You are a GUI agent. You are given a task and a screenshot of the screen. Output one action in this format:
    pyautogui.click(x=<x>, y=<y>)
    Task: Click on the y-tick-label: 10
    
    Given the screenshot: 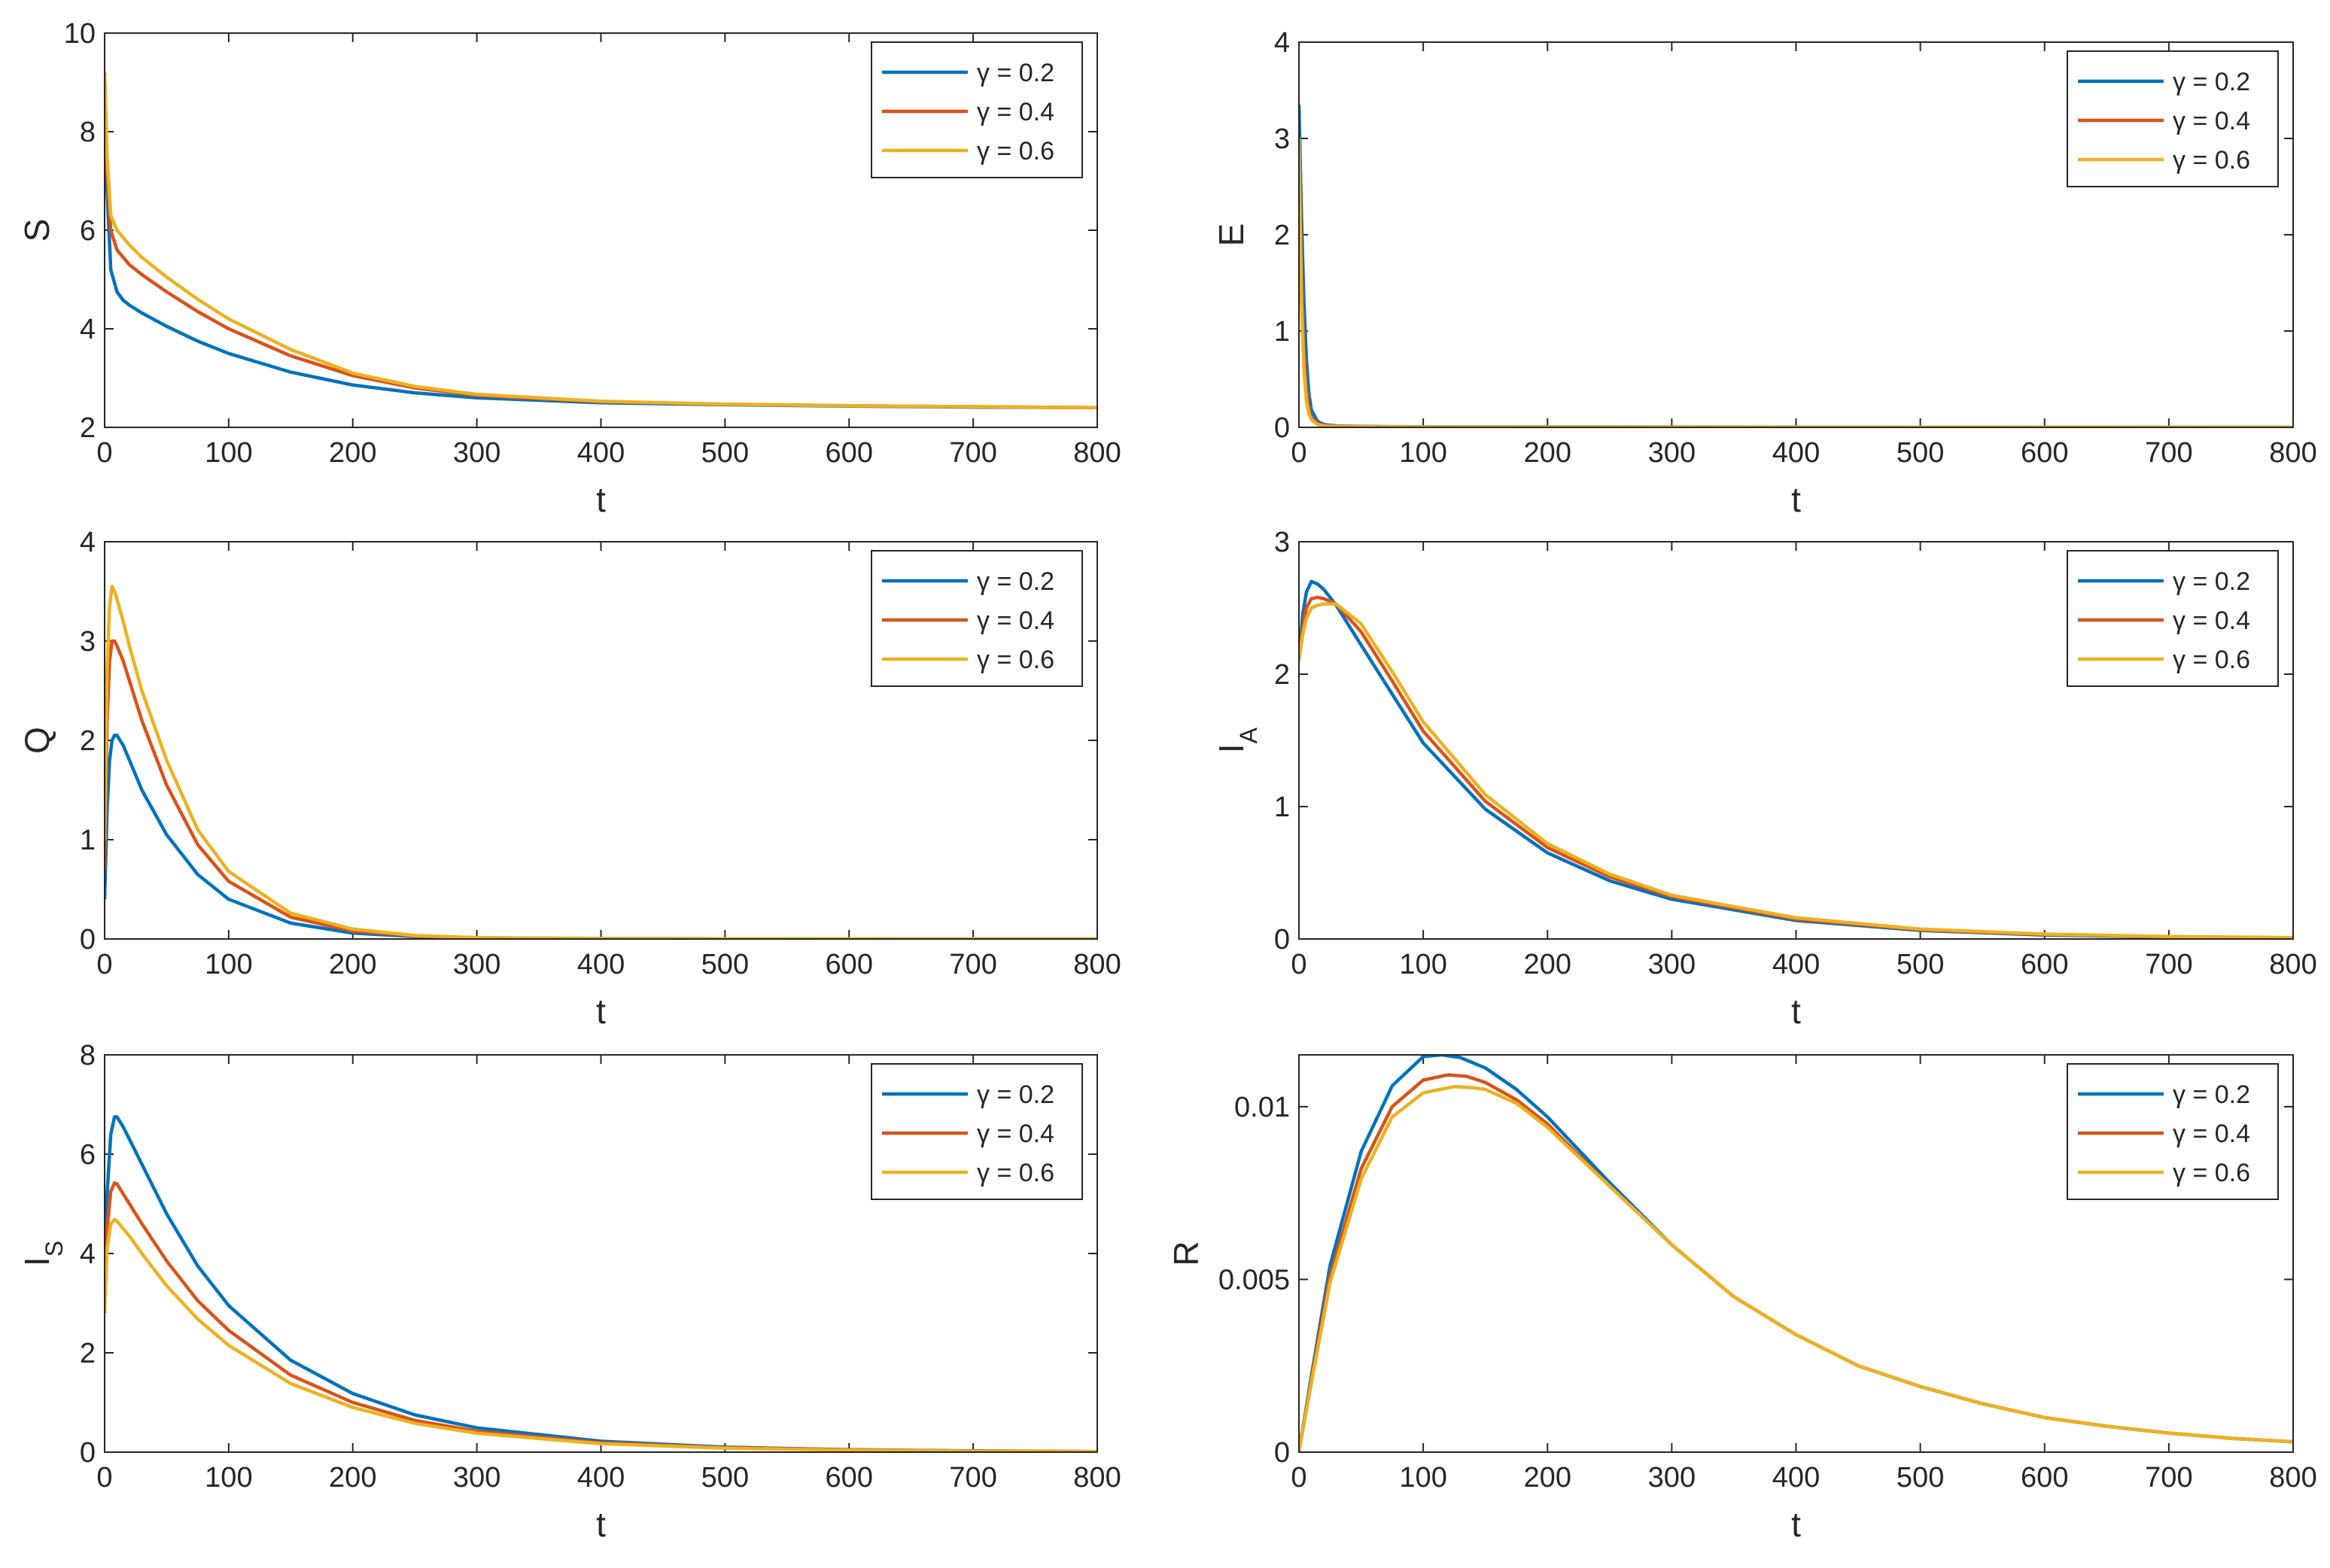 What is the action you would take?
    pyautogui.click(x=80, y=34)
    